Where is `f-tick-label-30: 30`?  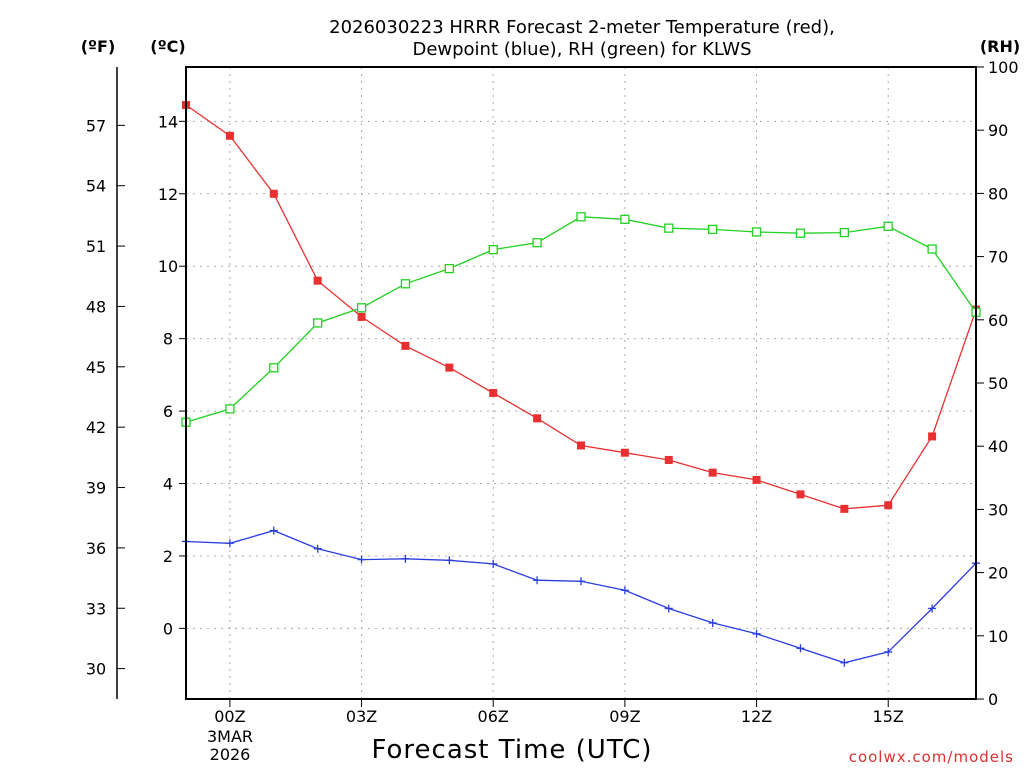
f-tick-label-30: 30 is located at coordinates (96, 669).